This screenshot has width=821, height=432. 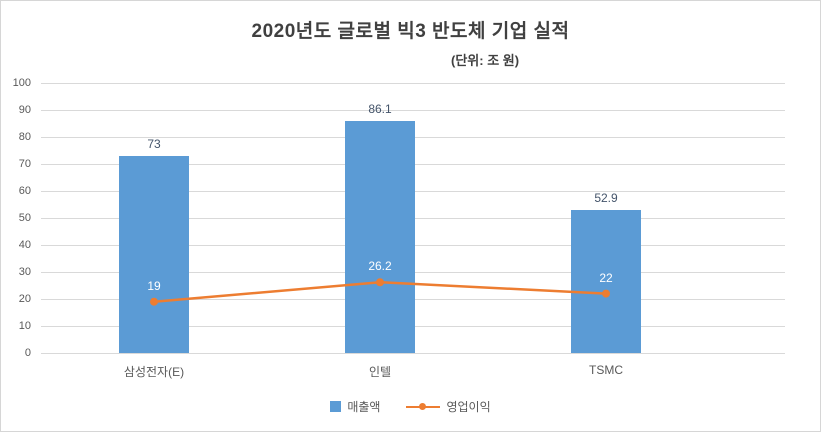 What do you see at coordinates (380, 372) in the screenshot?
I see `x-axis-category-label: 인텔` at bounding box center [380, 372].